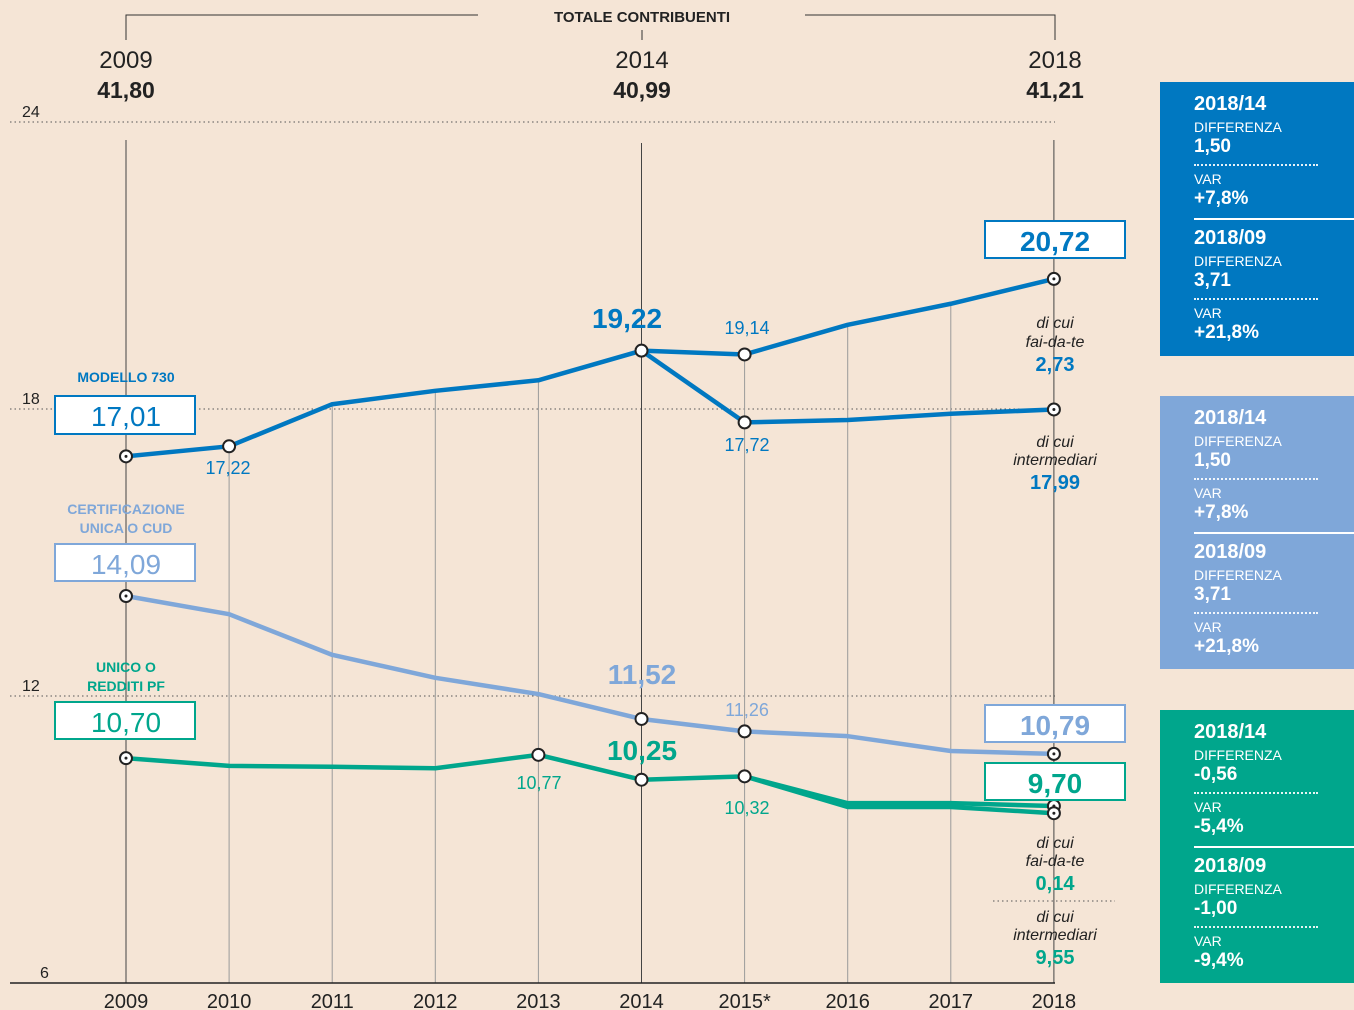  What do you see at coordinates (126, 686) in the screenshot?
I see `unico-label-line2: REDDITI PF` at bounding box center [126, 686].